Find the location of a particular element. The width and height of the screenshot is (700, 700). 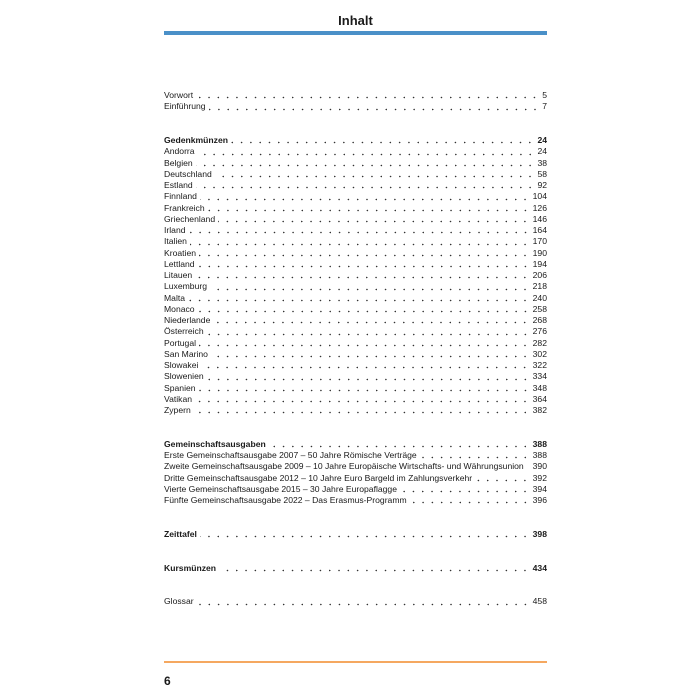

entry-page: 322 is located at coordinates (539, 365).